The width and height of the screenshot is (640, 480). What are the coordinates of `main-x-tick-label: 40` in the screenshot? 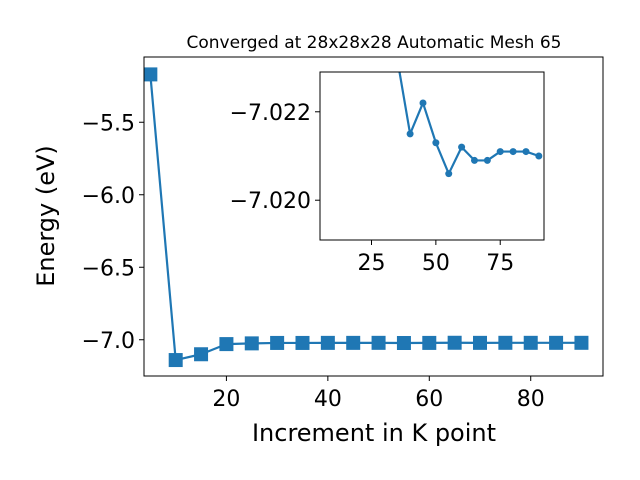 It's located at (328, 399).